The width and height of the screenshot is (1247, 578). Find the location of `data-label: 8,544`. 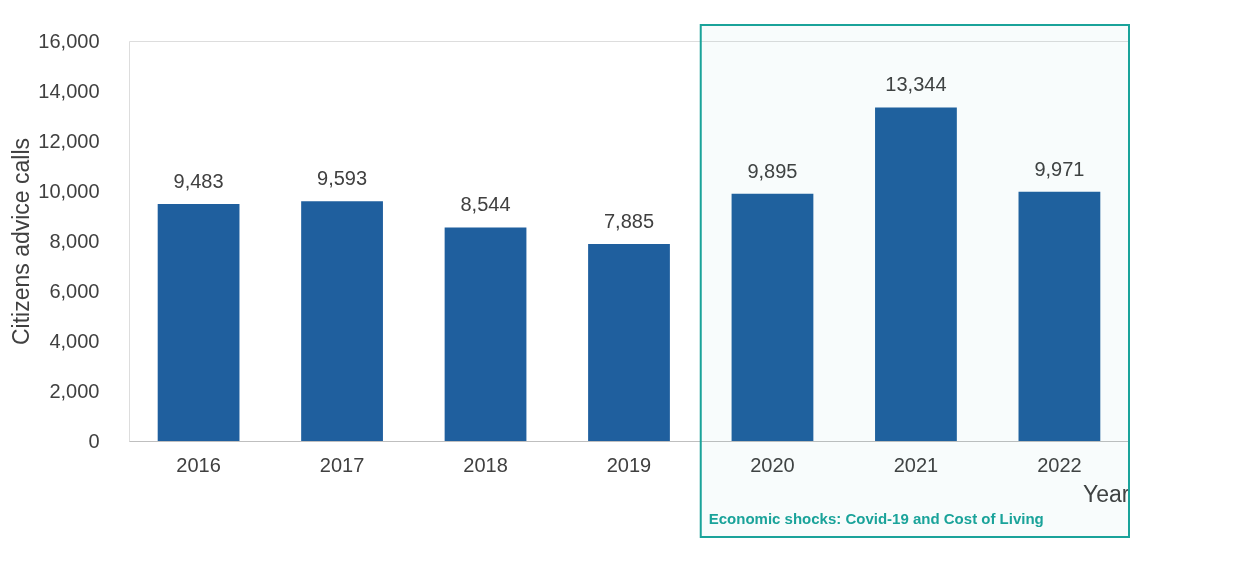

data-label: 8,544 is located at coordinates (485, 204).